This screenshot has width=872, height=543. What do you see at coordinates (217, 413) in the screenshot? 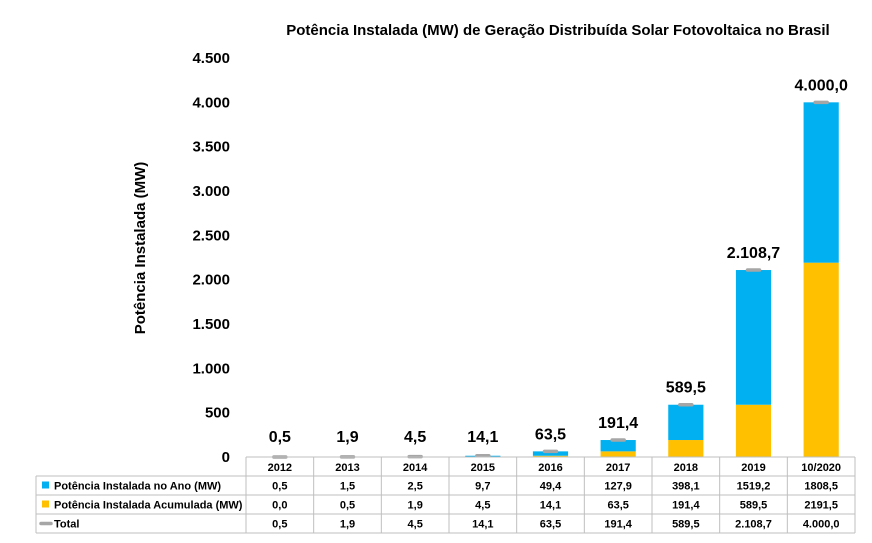
I see `y-tick-label: 500` at bounding box center [217, 413].